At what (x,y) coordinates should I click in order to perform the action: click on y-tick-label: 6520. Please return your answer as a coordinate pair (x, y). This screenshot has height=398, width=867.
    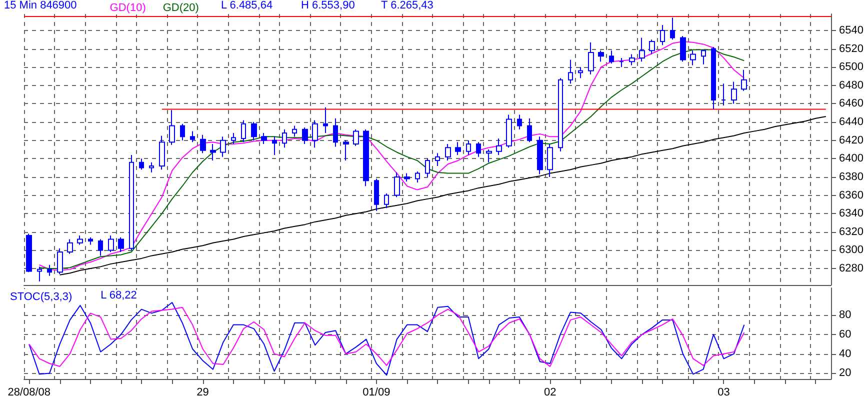
    Looking at the image, I should click on (851, 48).